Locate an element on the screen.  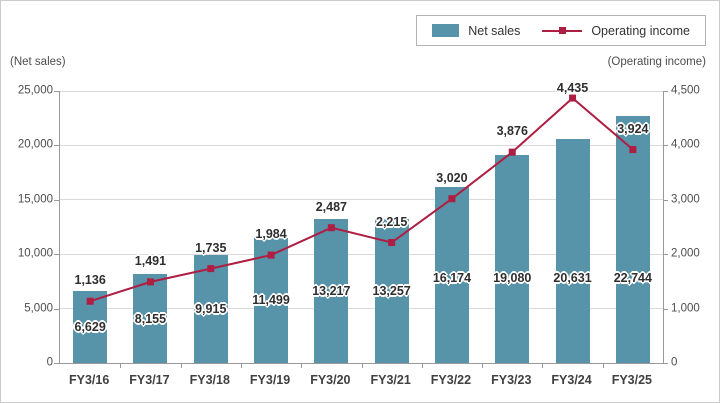
right-axis-caption: (Operating income) is located at coordinates (656, 62).